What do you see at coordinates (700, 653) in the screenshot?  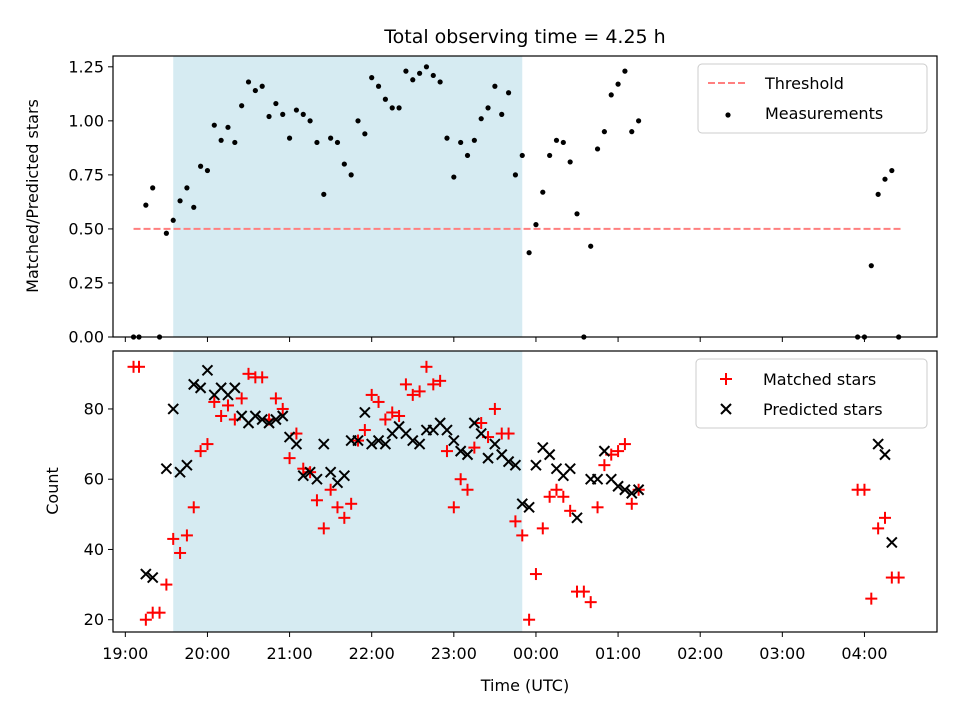 I see `x-tick-label: 02:00` at bounding box center [700, 653].